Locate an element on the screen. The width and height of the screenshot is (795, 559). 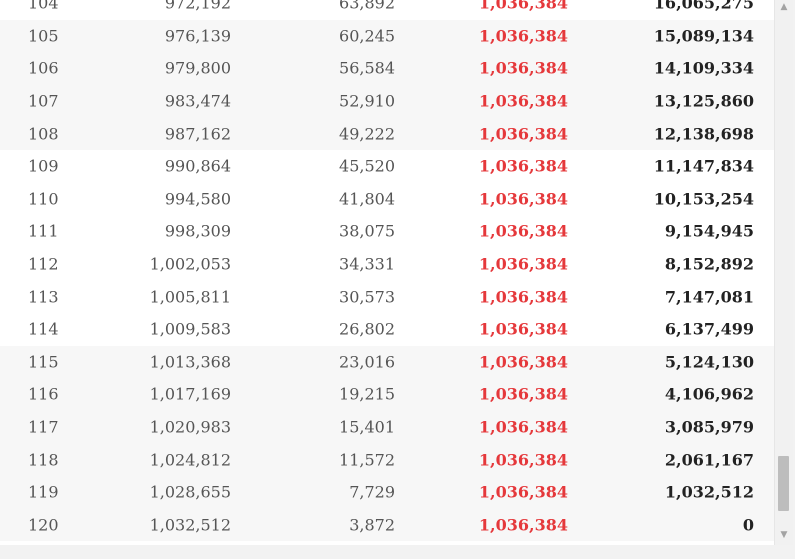
month-cell: 115 is located at coordinates (43, 362).